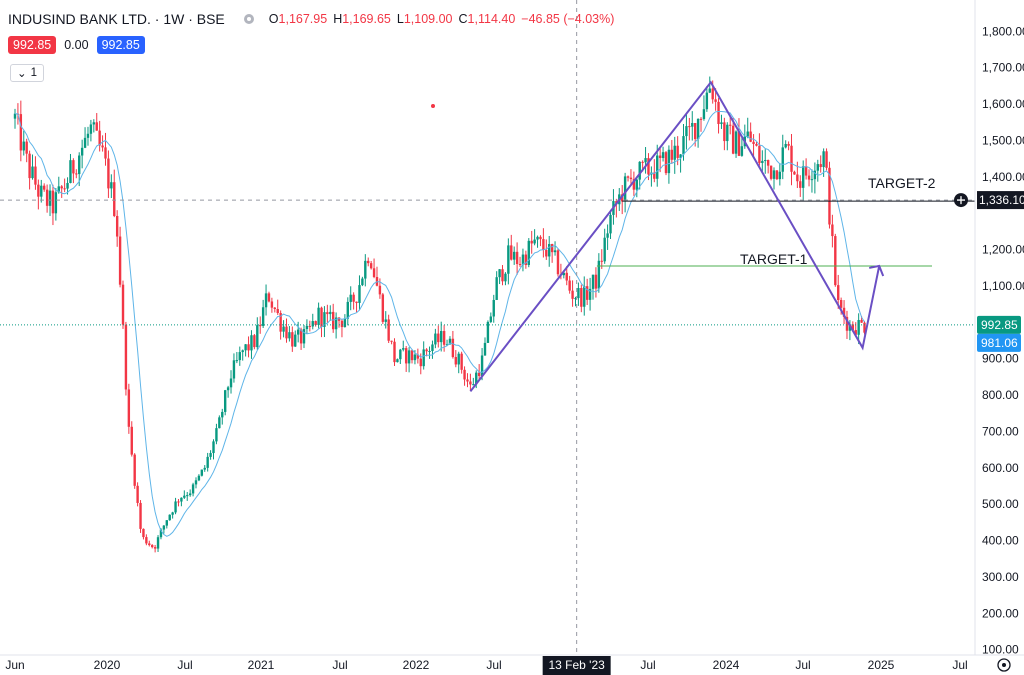 The width and height of the screenshot is (1024, 675). I want to click on price-tick-label: 200.00, so click(1000, 613).